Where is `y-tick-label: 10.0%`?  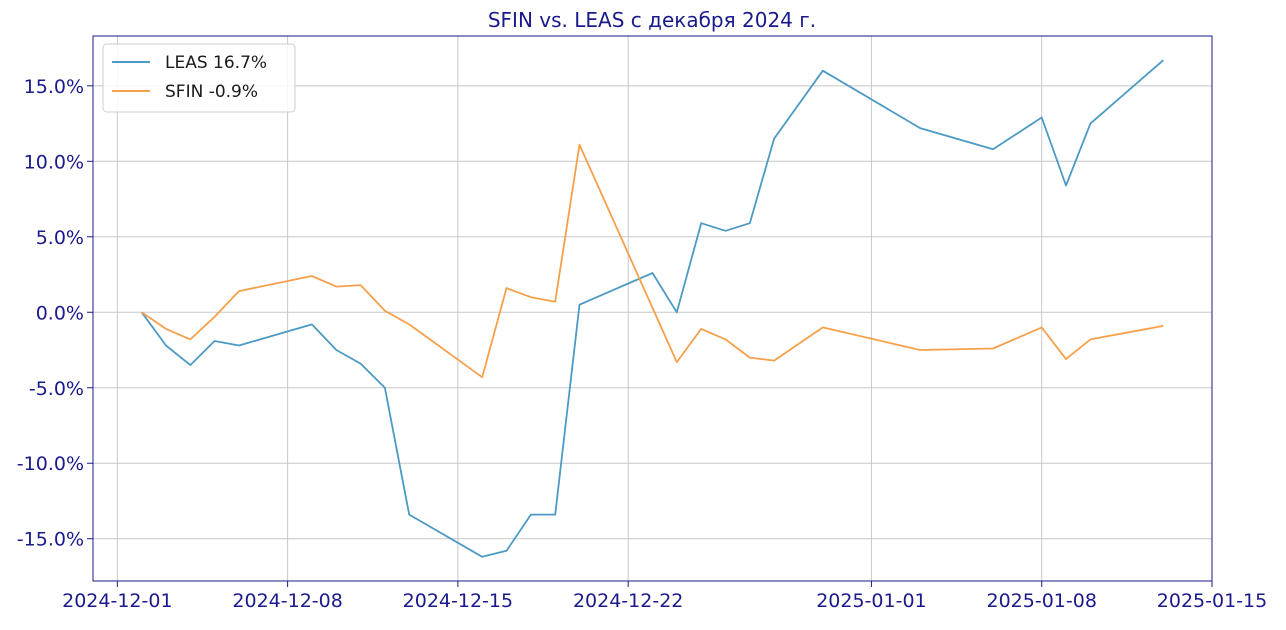
y-tick-label: 10.0% is located at coordinates (54, 162).